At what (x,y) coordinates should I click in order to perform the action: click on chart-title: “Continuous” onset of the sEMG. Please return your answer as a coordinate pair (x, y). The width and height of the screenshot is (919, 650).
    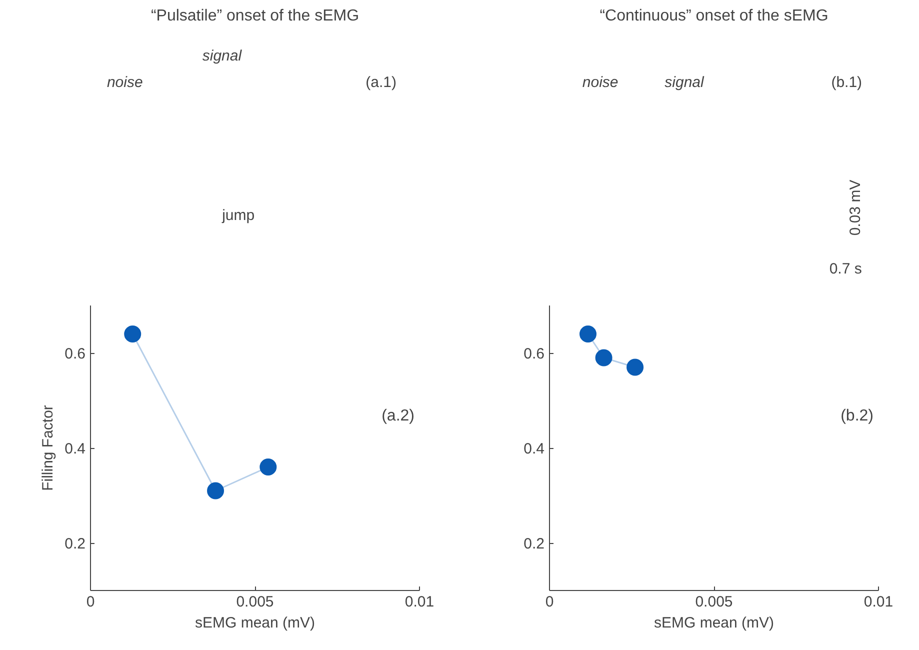
    Looking at the image, I should click on (714, 16).